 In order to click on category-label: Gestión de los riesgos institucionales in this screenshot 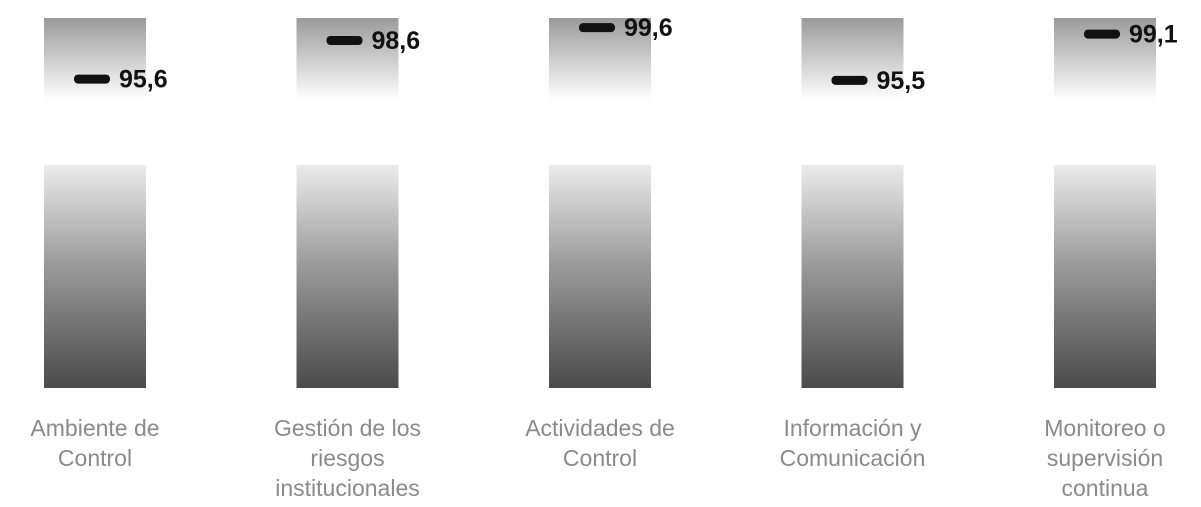, I will do `click(347, 458)`.